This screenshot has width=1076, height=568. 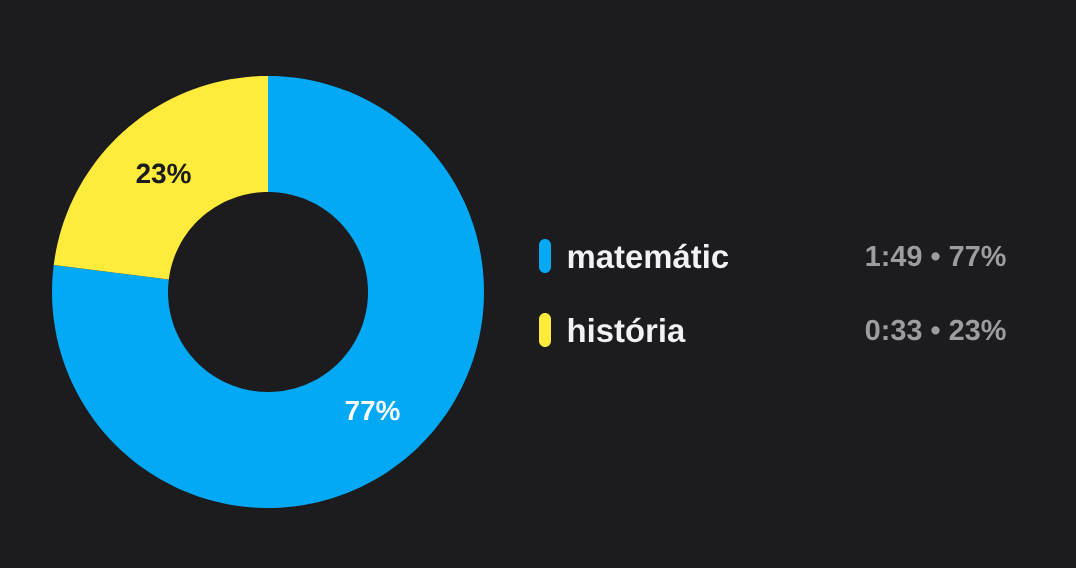 I want to click on legend-label: matemátic, so click(x=648, y=256).